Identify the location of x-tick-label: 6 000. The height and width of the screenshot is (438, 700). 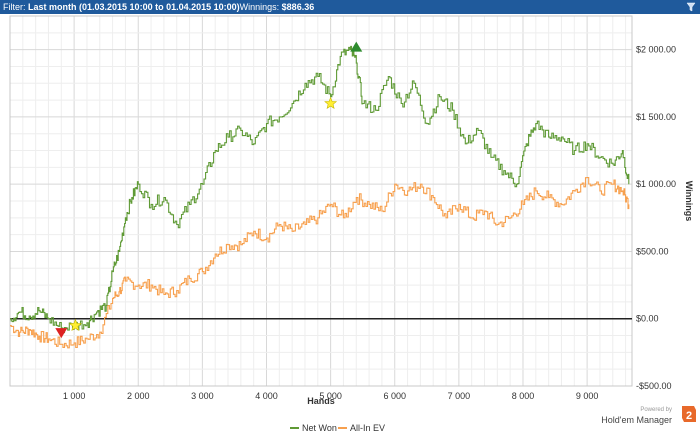
(394, 396).